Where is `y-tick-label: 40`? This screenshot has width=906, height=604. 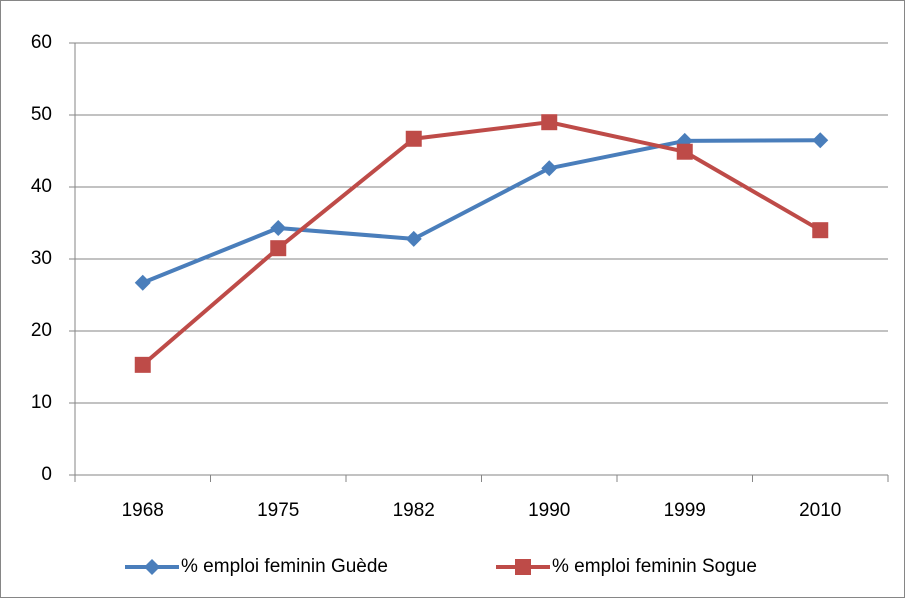
y-tick-label: 40 is located at coordinates (41, 186).